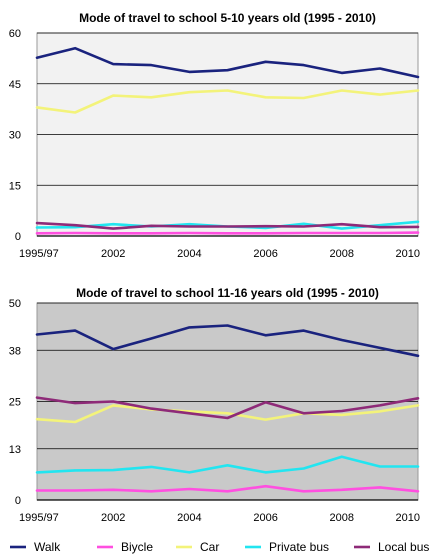 The height and width of the screenshot is (560, 435). I want to click on y-tick-label: 30, so click(15, 136).